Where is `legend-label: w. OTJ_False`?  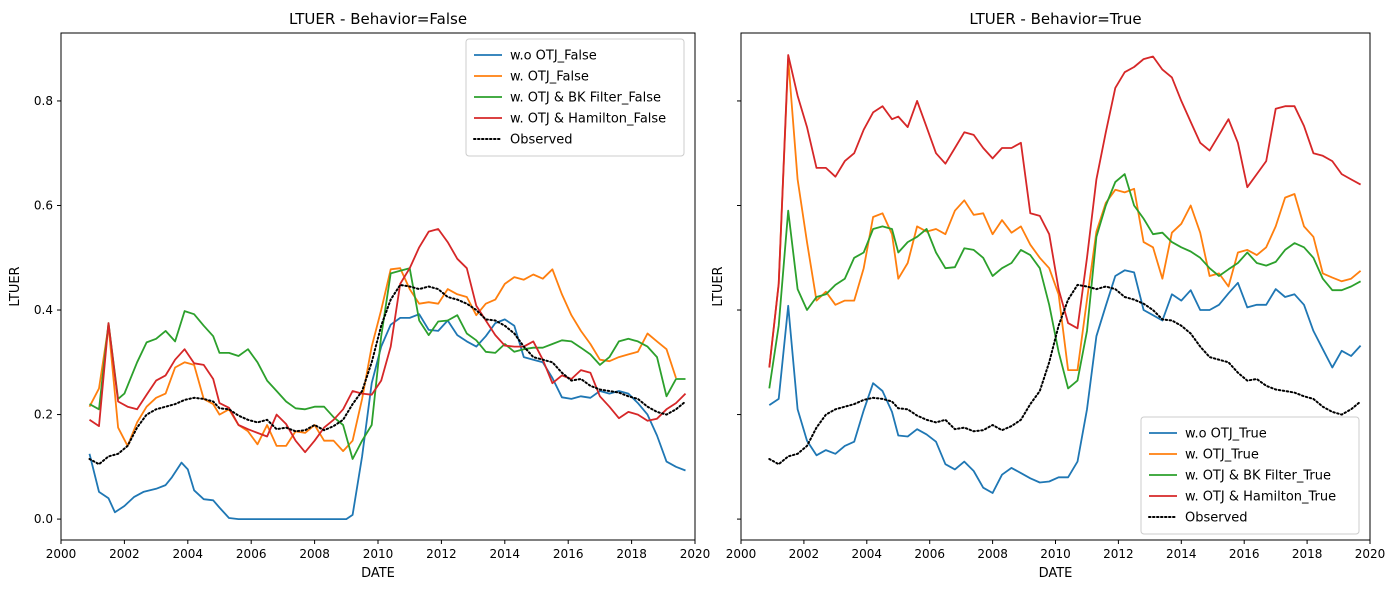 legend-label: w. OTJ_False is located at coordinates (549, 77).